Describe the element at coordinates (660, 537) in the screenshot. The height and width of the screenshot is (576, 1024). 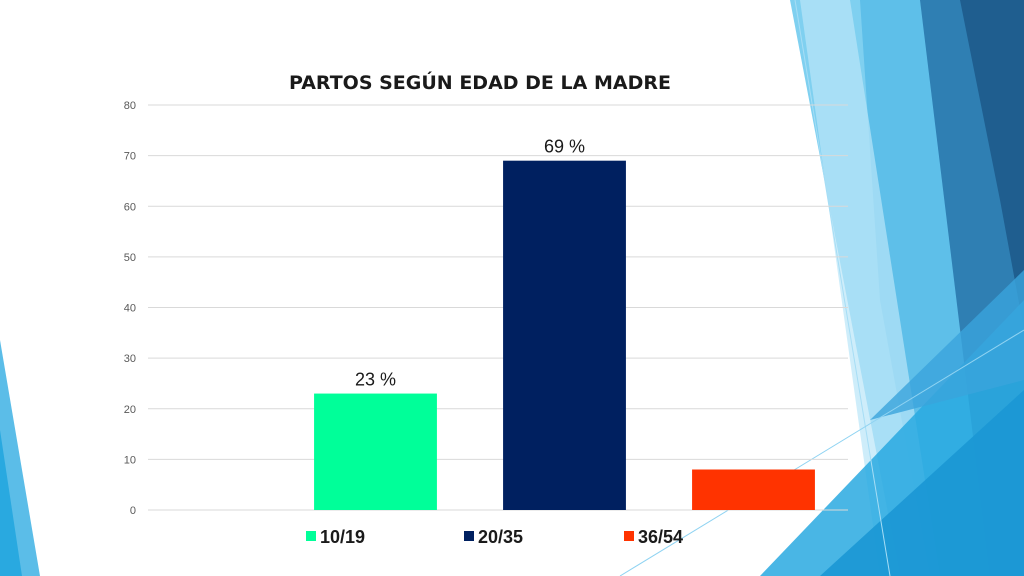
I see `legend-label: 36/54` at that location.